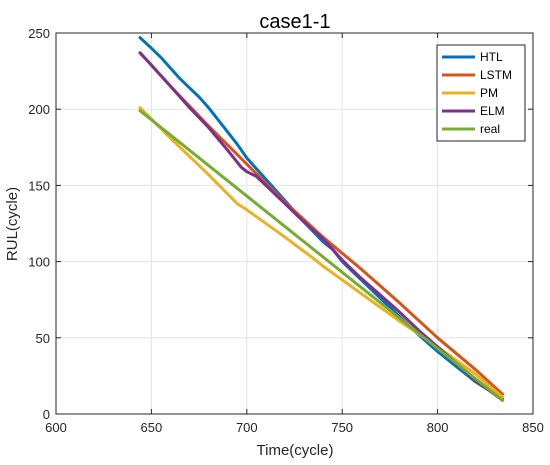  Describe the element at coordinates (39, 33) in the screenshot. I see `y-tick-label: 250` at that location.